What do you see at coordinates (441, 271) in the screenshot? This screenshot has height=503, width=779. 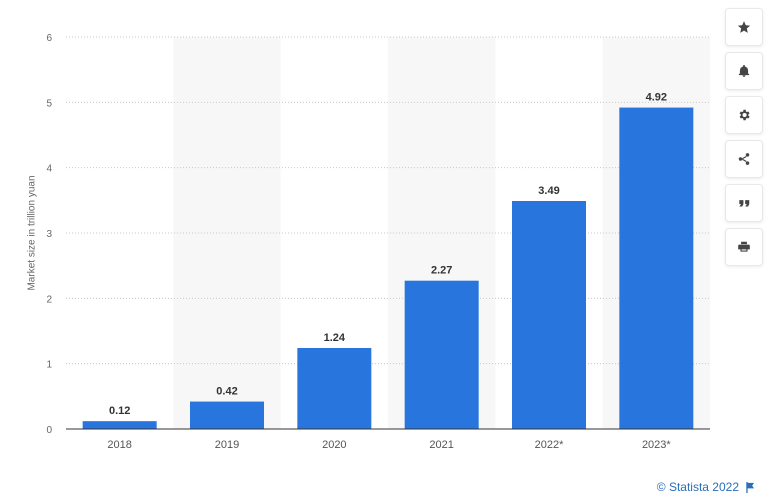 I see `data-label: 2.27` at bounding box center [441, 271].